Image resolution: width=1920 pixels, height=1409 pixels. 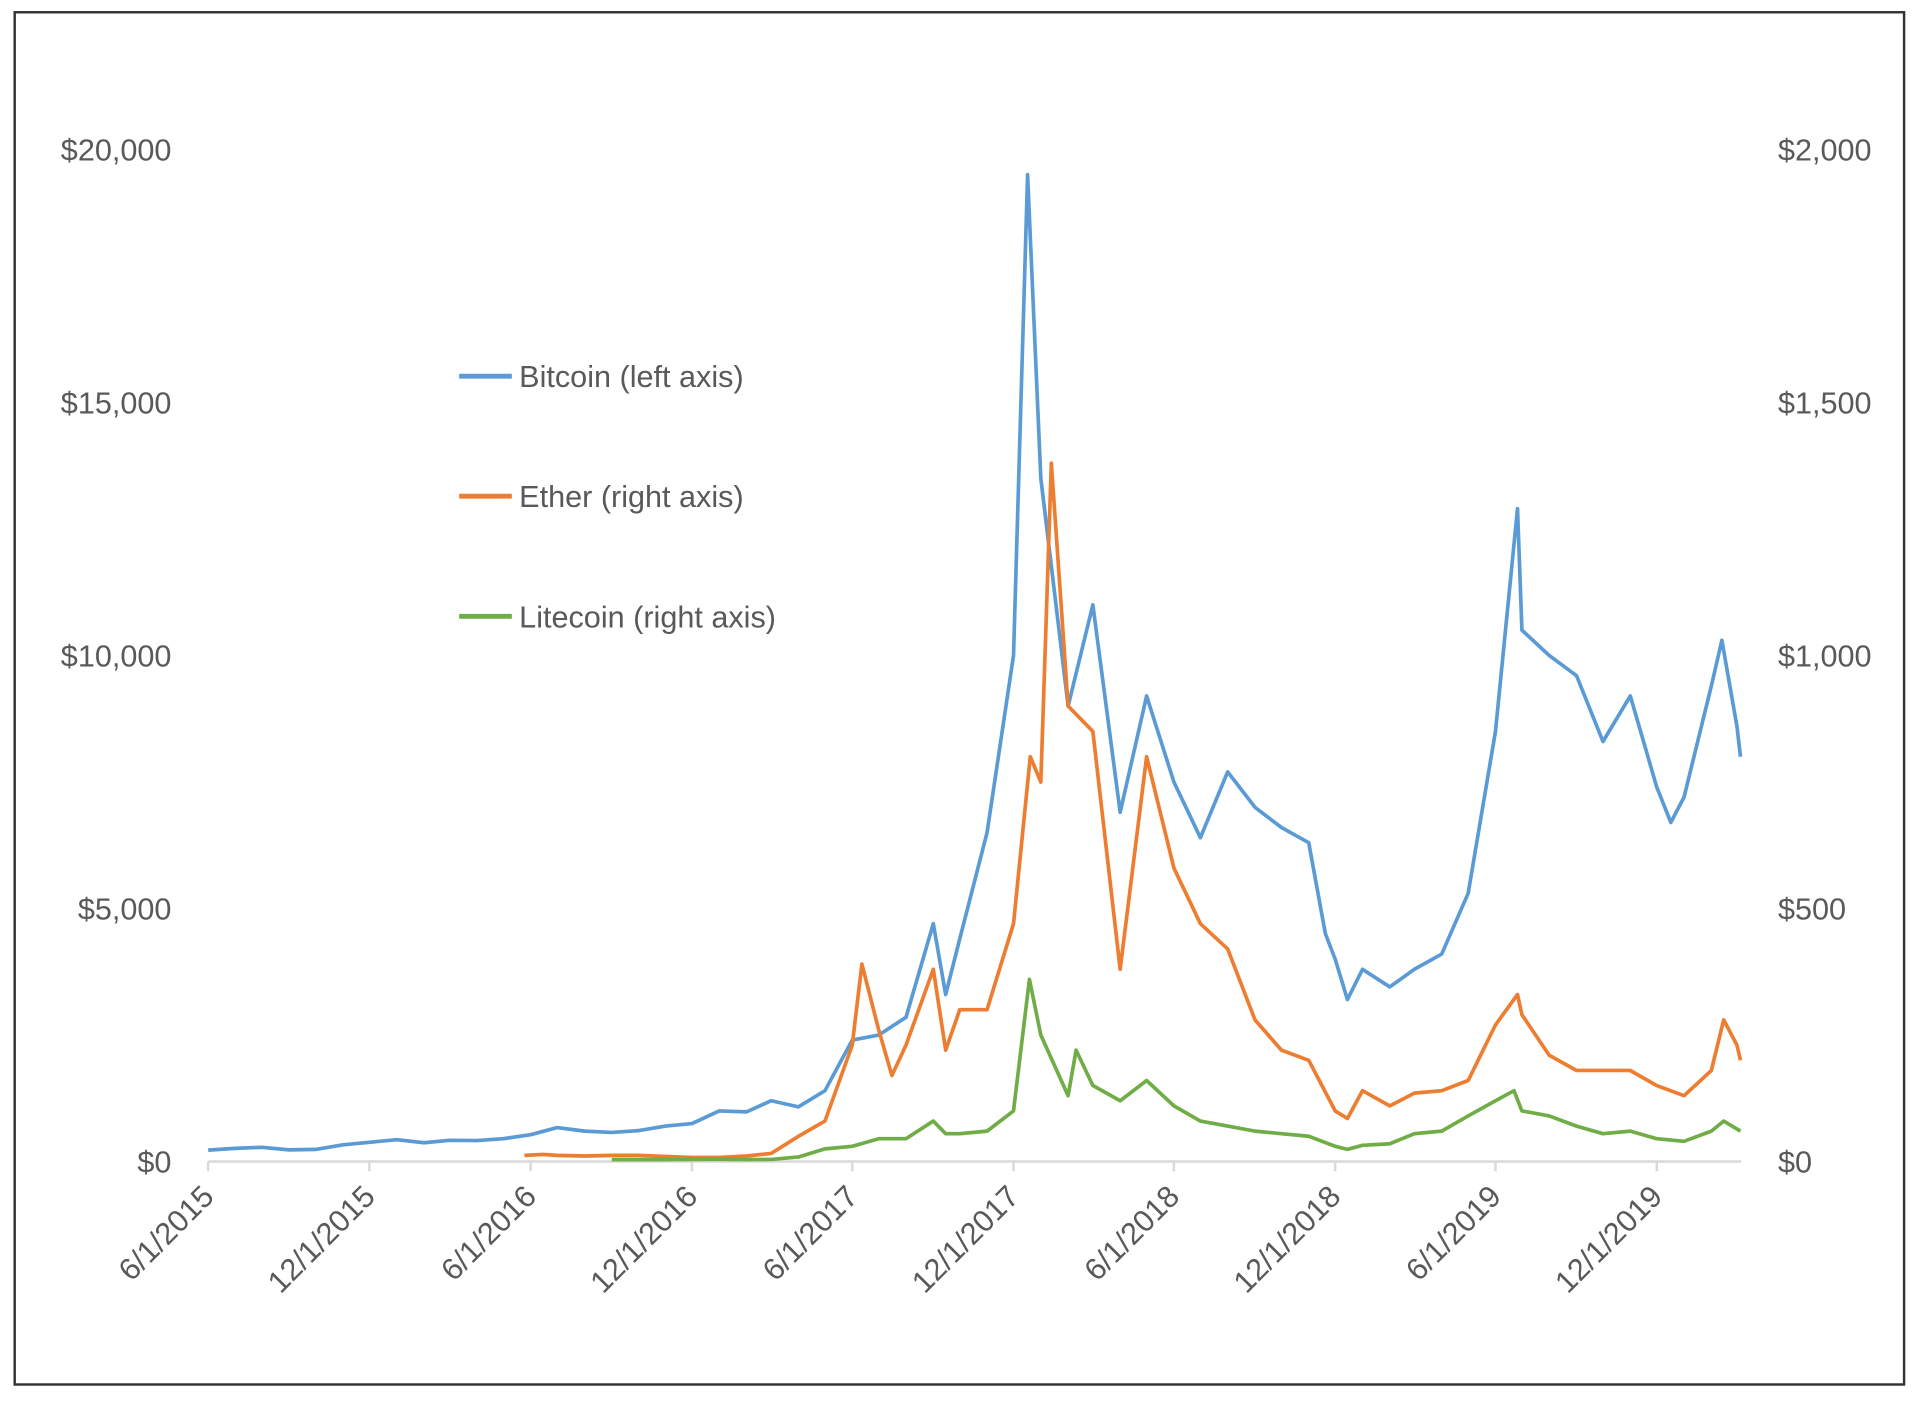 What do you see at coordinates (154, 1163) in the screenshot?
I see `left-axis-tick-label: $0` at bounding box center [154, 1163].